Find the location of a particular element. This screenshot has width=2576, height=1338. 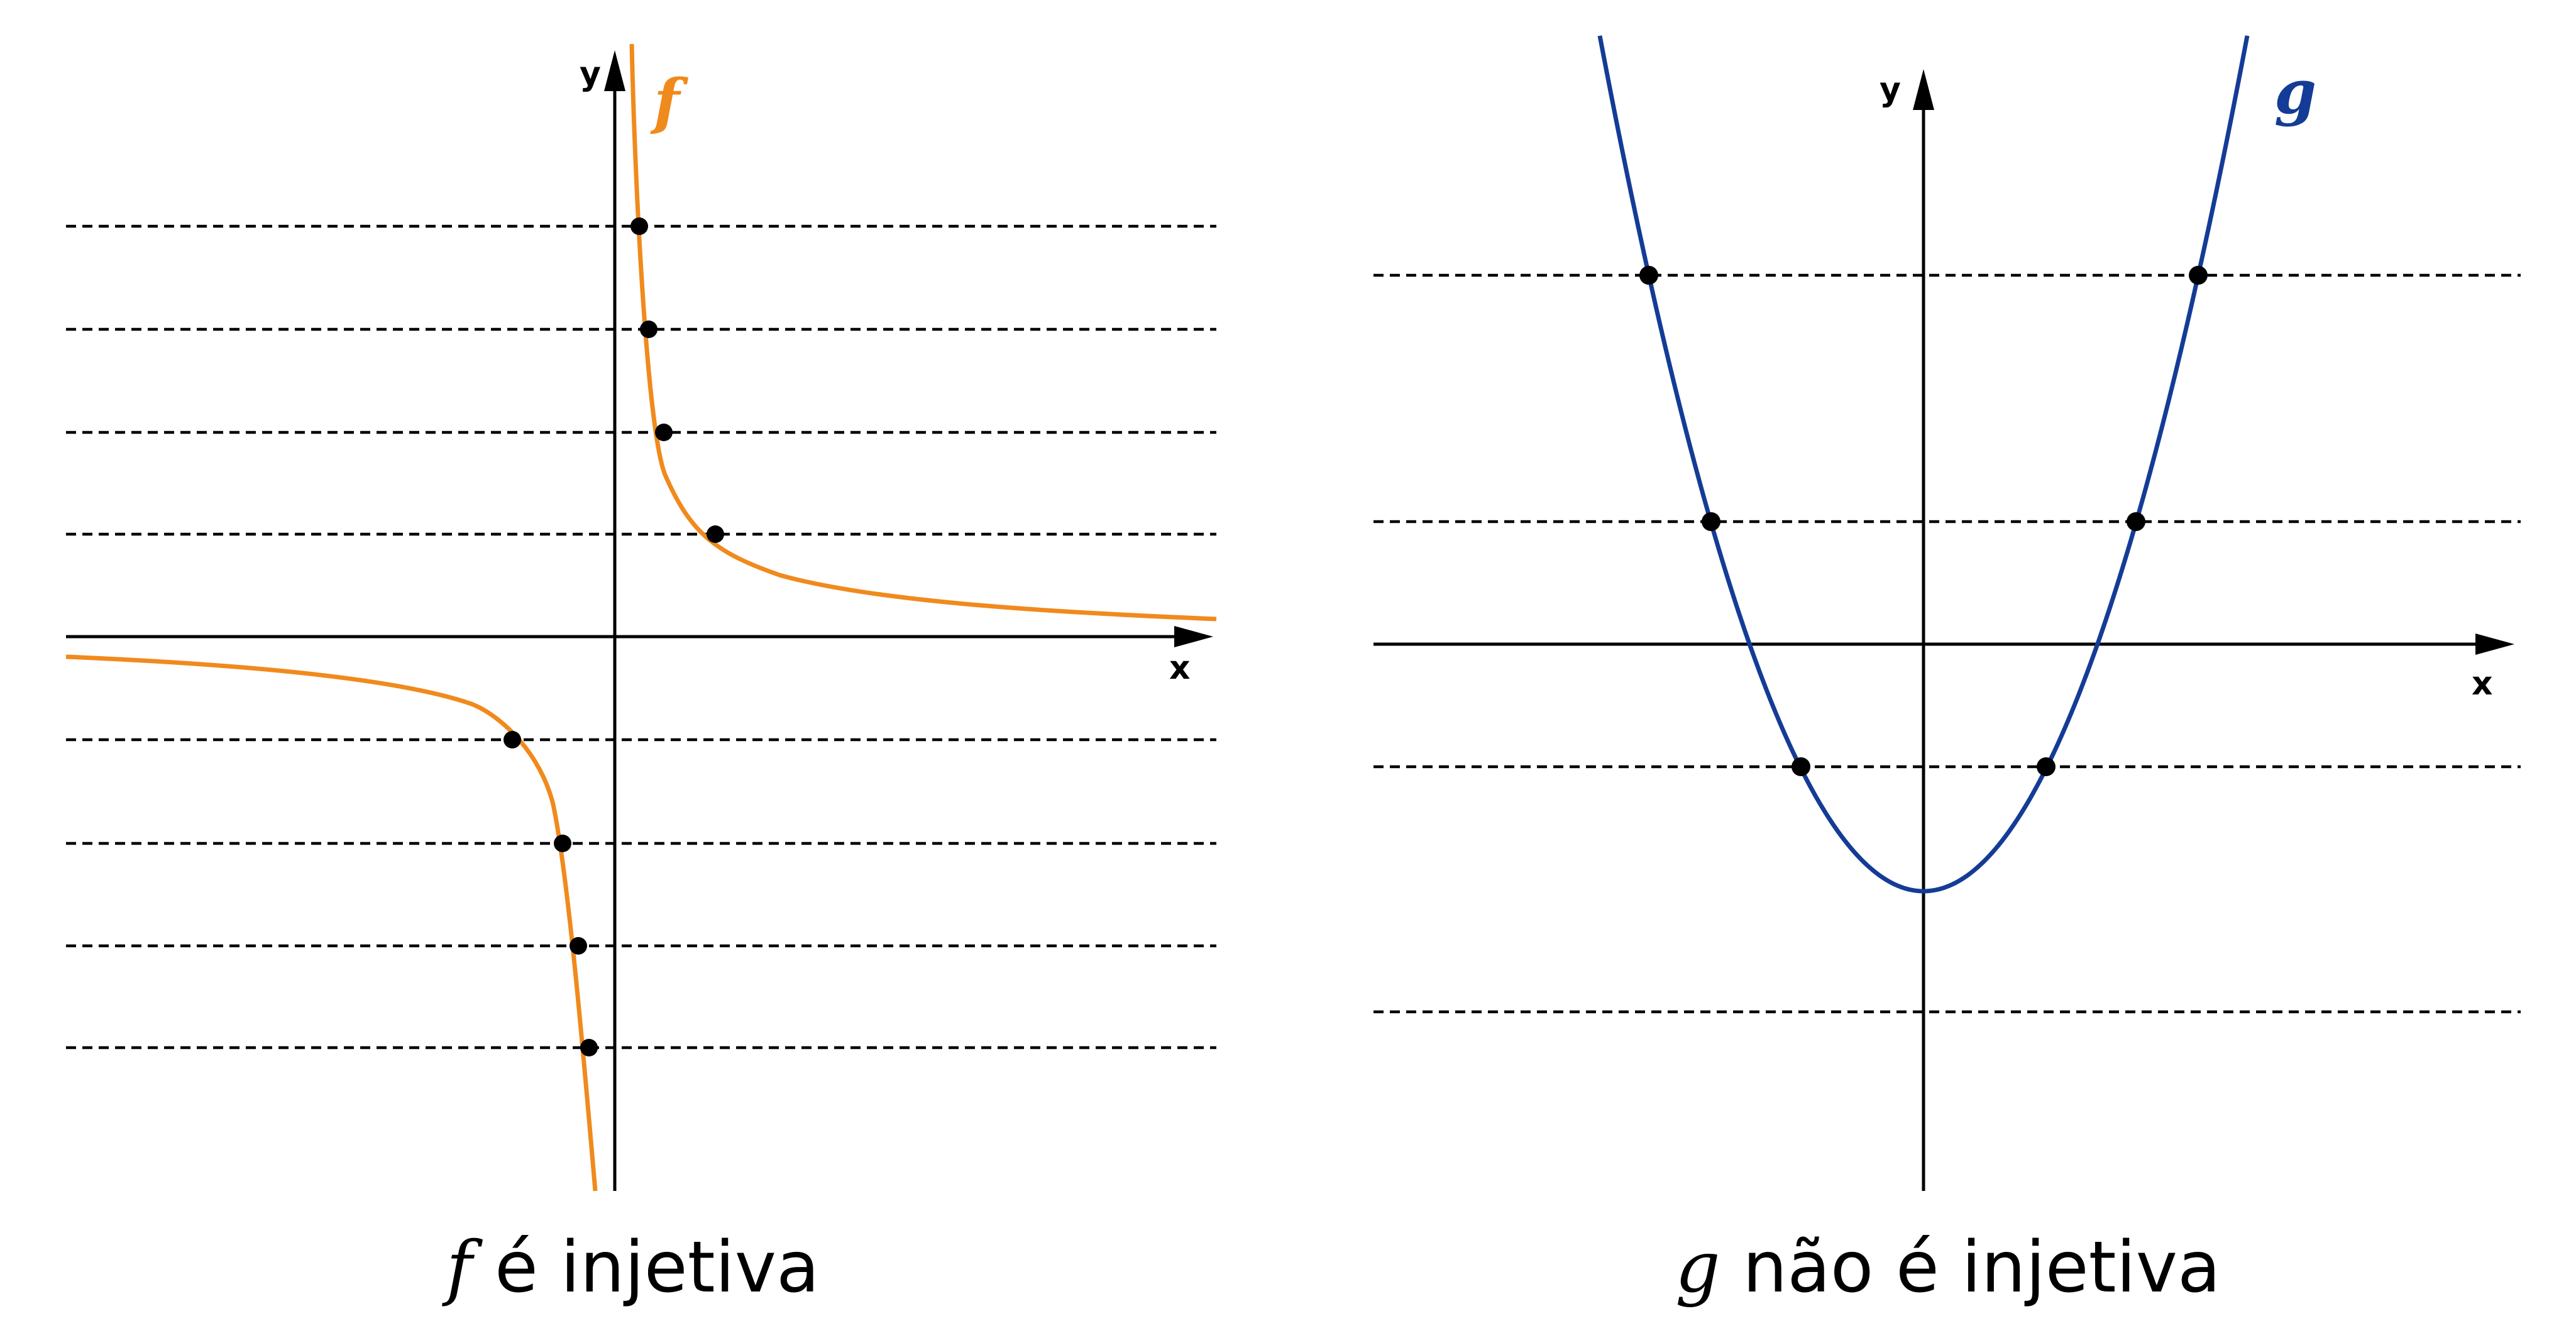

f-y-axis-arrow-icon is located at coordinates (615, 70).